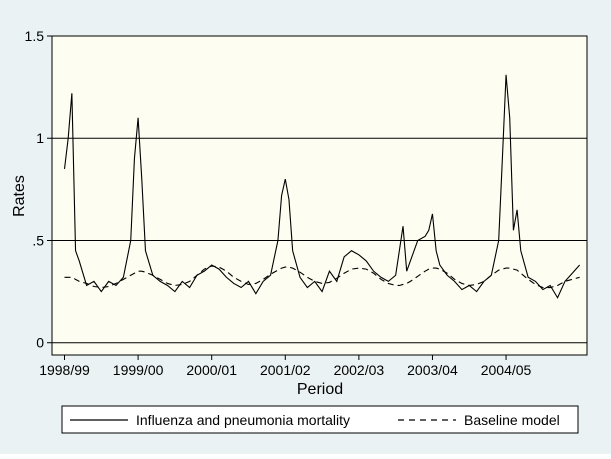 The image size is (611, 459). What do you see at coordinates (40, 138) in the screenshot?
I see `y-tick-label: 1` at bounding box center [40, 138].